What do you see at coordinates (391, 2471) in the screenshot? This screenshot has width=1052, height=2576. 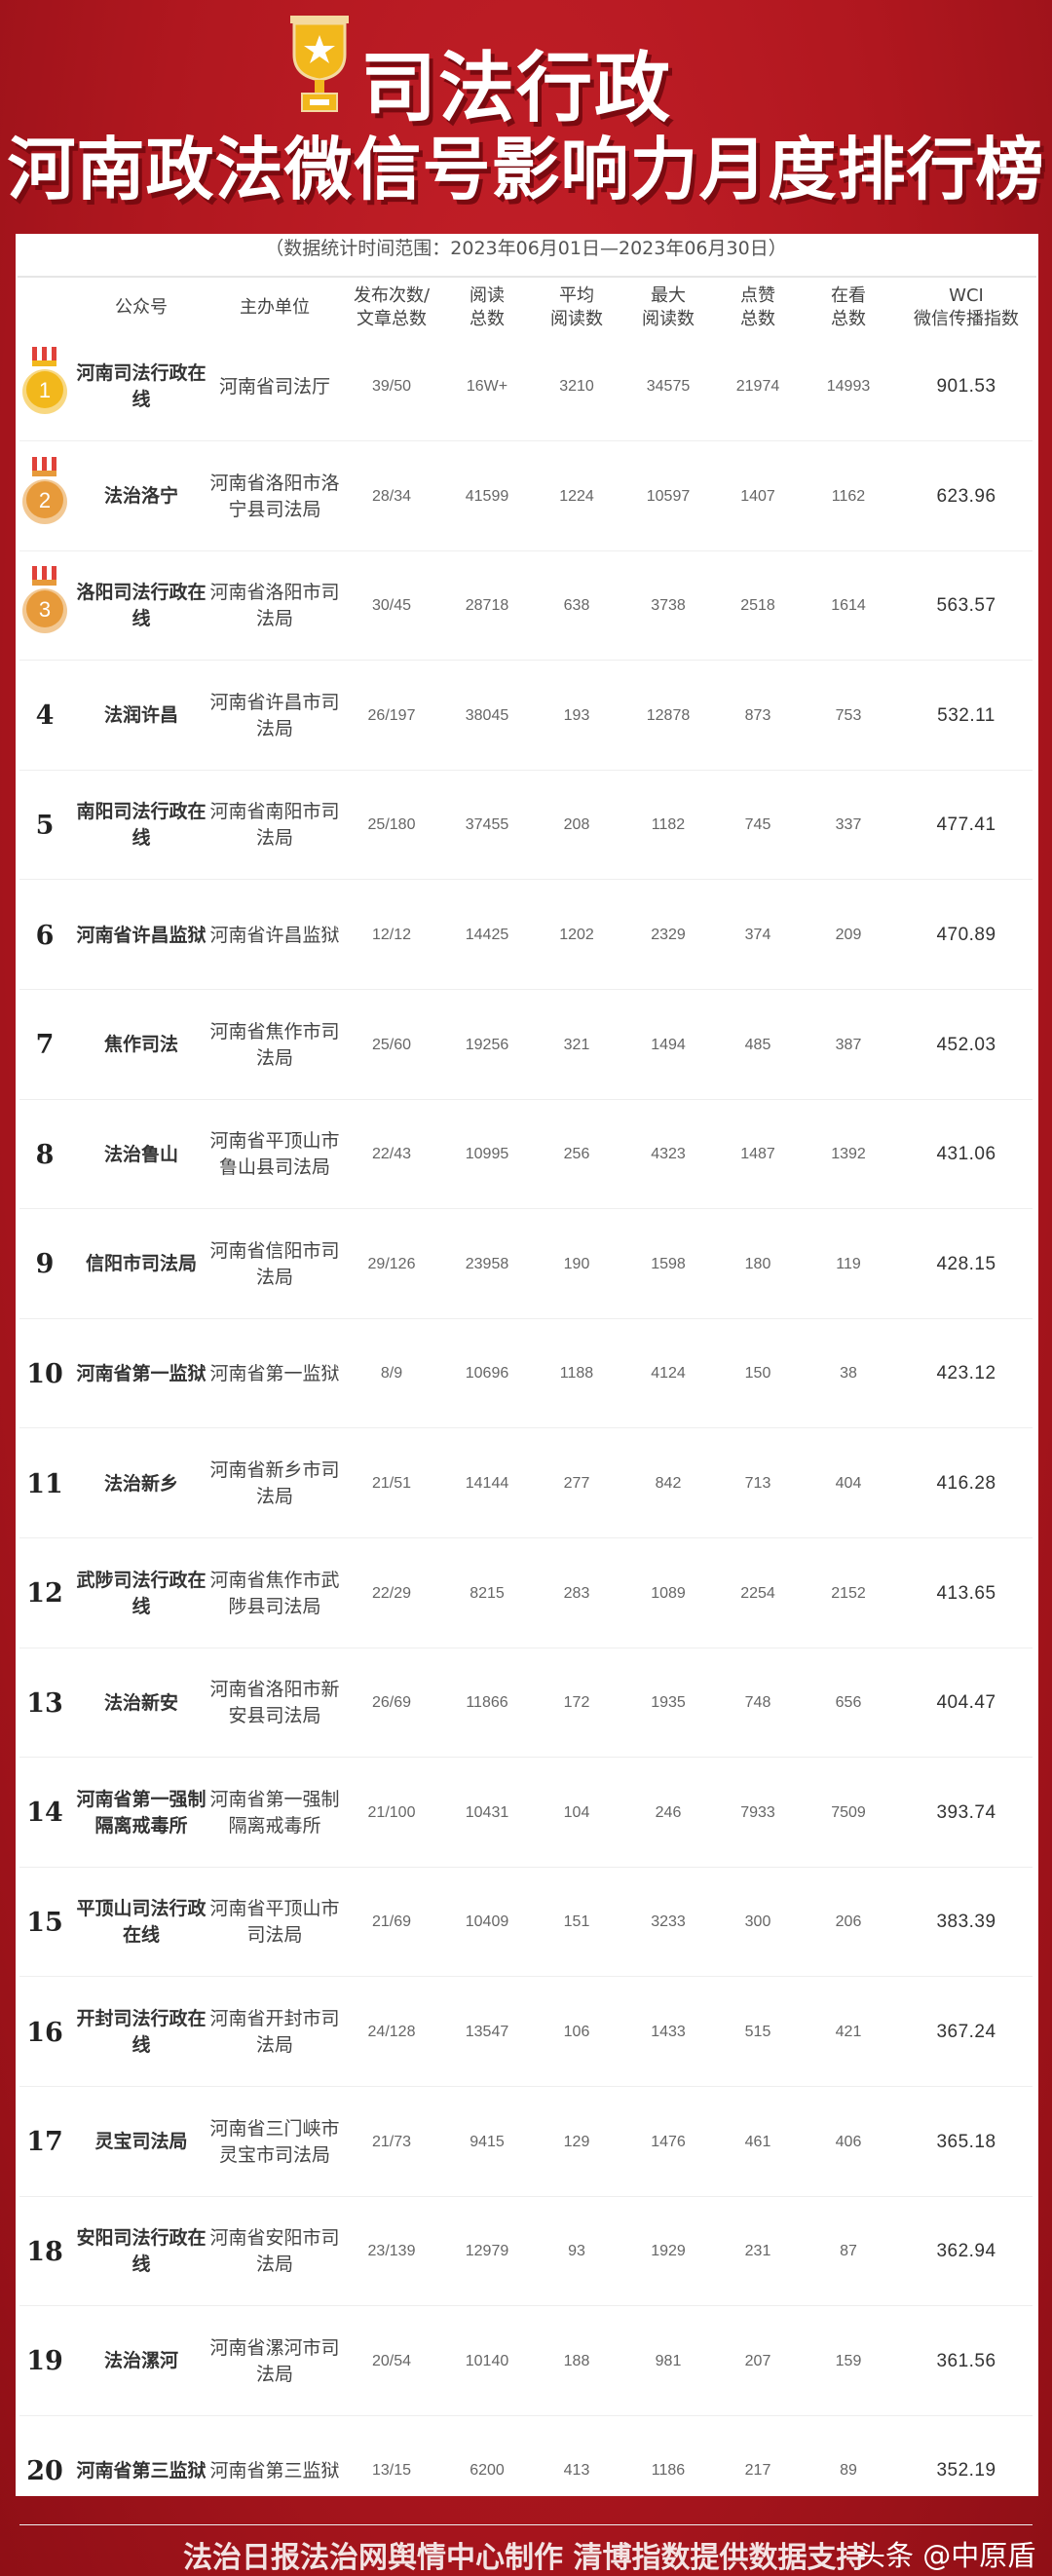 I see `cell-posts: 13/15` at bounding box center [391, 2471].